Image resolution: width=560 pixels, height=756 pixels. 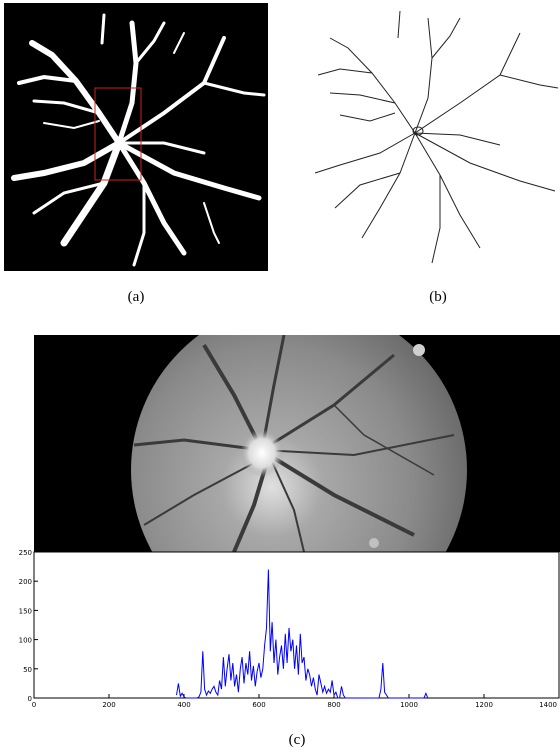 I want to click on x-tick-label: 0, so click(x=34, y=705).